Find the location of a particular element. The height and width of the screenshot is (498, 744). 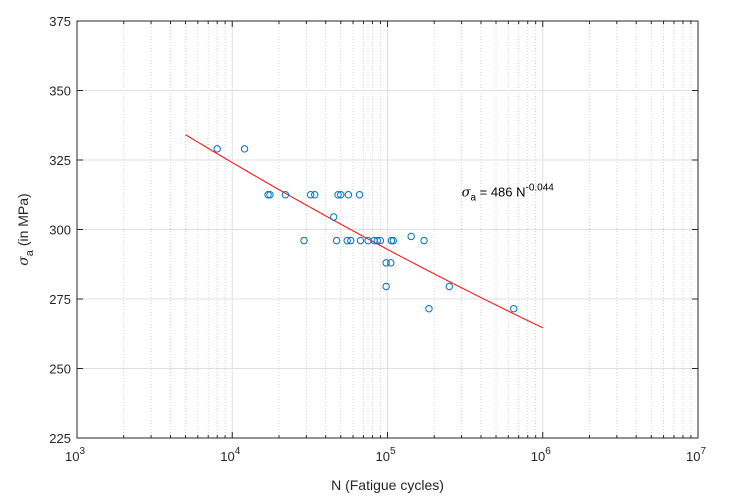

y-tick-label: 250 is located at coordinates (60, 369).